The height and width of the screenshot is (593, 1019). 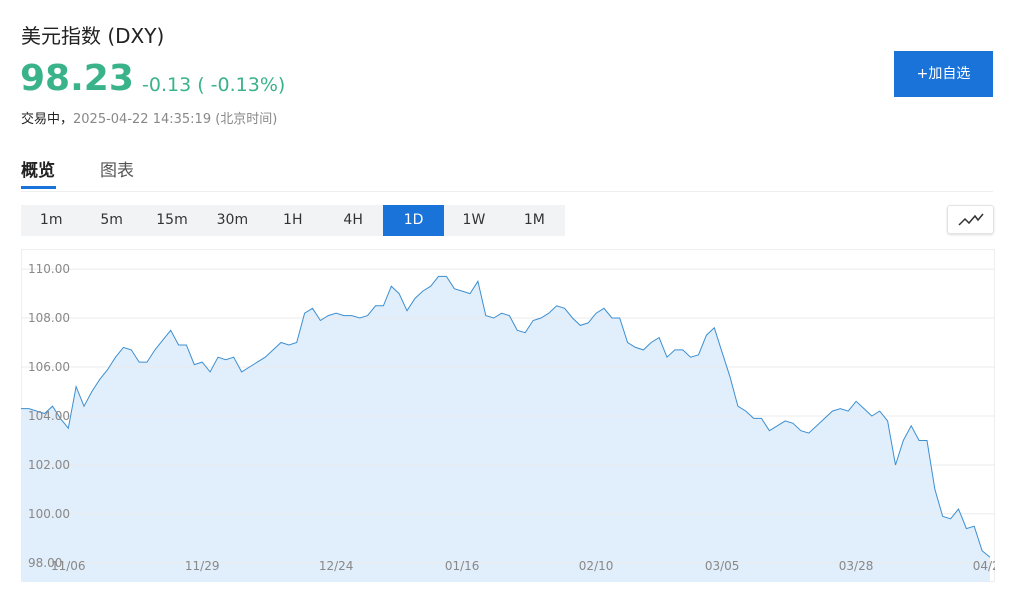 What do you see at coordinates (68, 566) in the screenshot?
I see `x-tick-label: 11/06` at bounding box center [68, 566].